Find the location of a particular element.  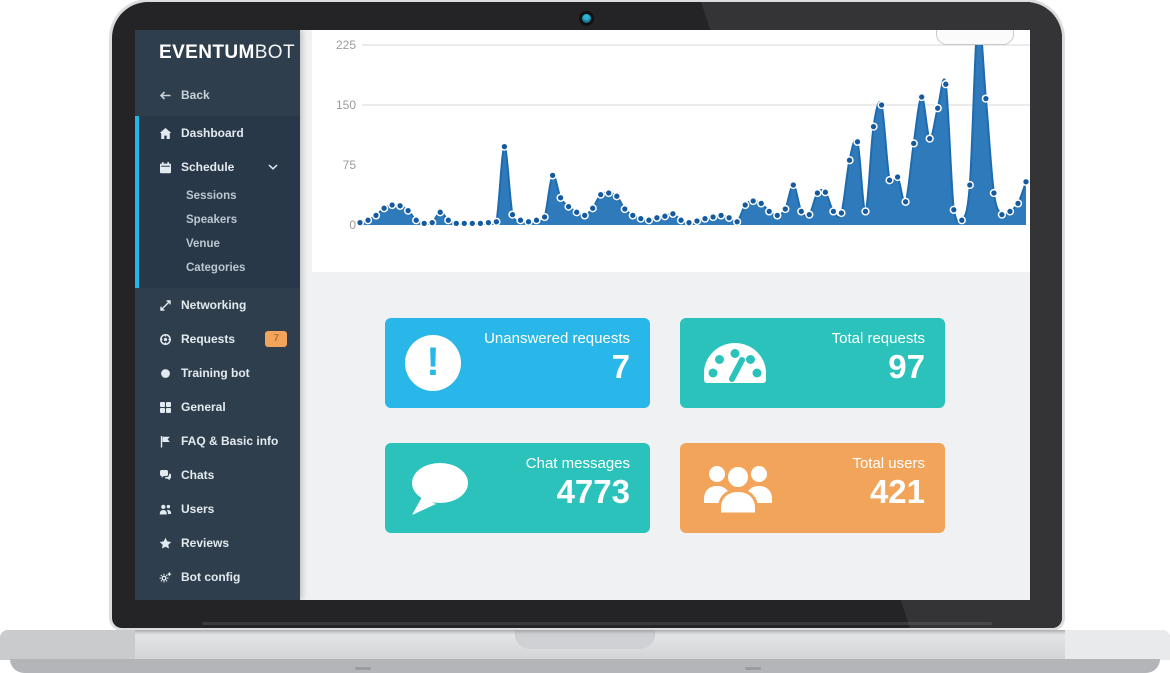

life-ring-icon is located at coordinates (165, 339).